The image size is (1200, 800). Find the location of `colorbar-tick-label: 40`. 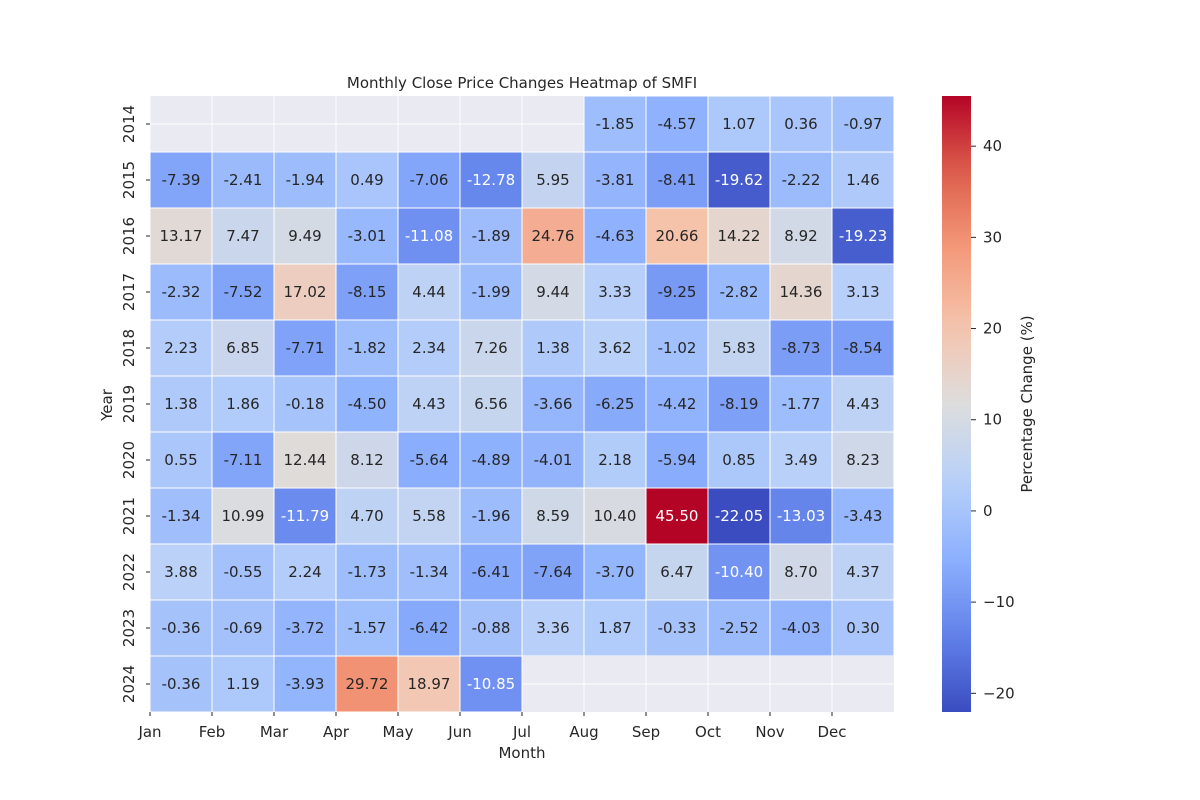

colorbar-tick-label: 40 is located at coordinates (992, 146).